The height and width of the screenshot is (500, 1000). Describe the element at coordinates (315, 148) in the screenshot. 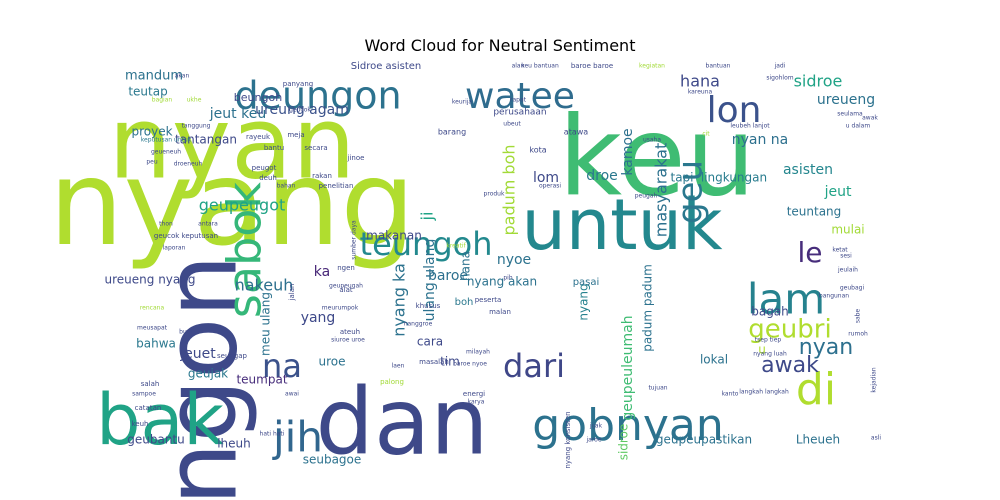

I see `cloud-word: secara` at that location.